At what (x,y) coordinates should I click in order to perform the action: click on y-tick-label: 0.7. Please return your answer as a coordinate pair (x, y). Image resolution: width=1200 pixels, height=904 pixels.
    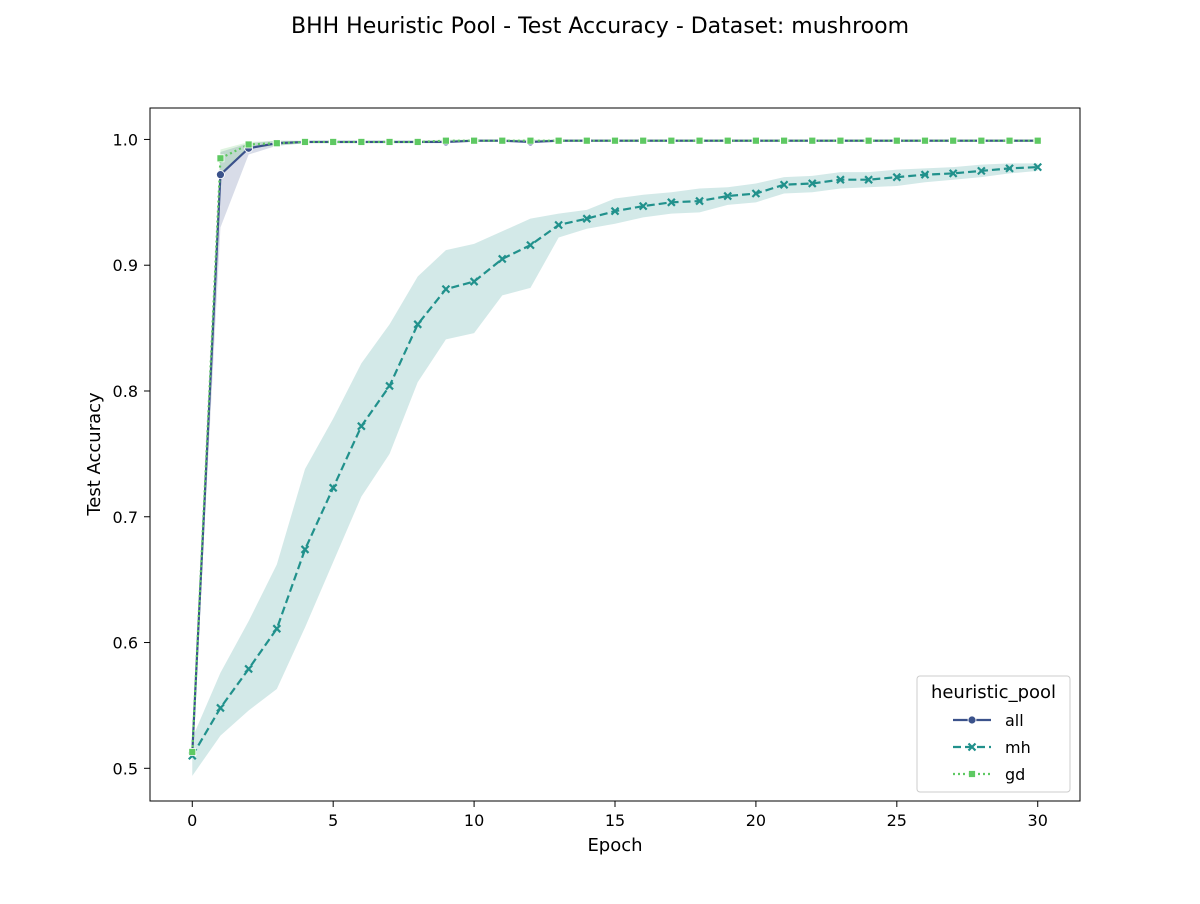
    Looking at the image, I should click on (125, 517).